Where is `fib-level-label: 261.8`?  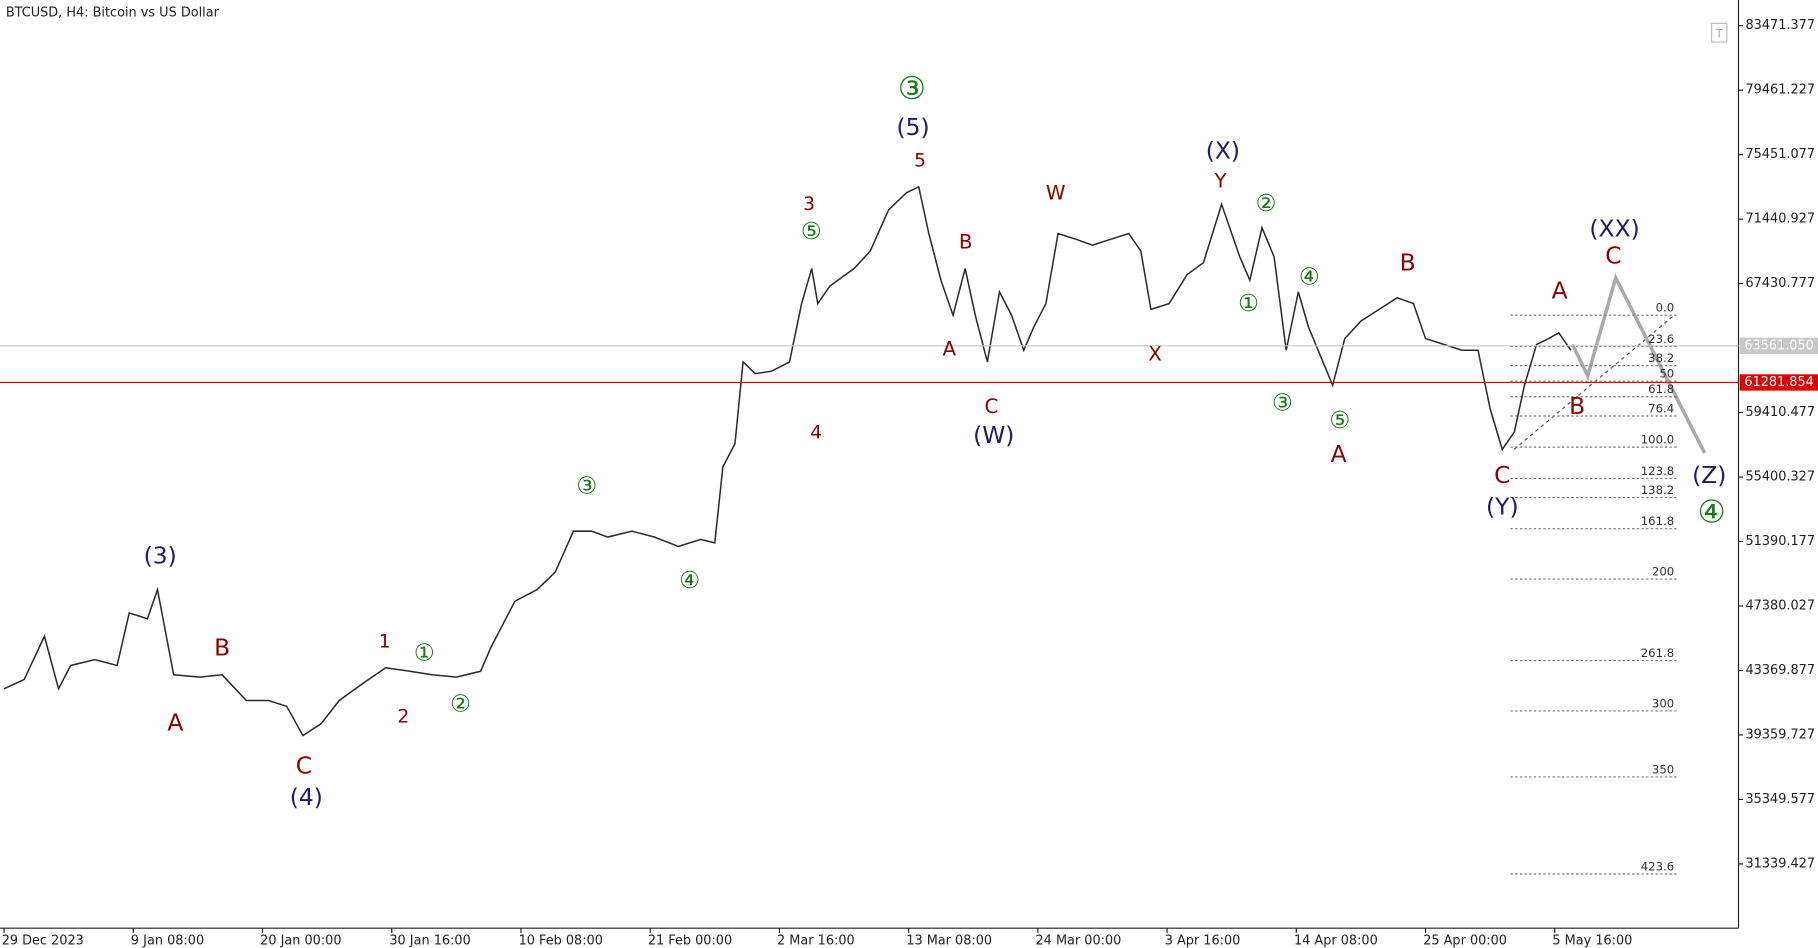
fib-level-label: 261.8 is located at coordinates (1657, 653).